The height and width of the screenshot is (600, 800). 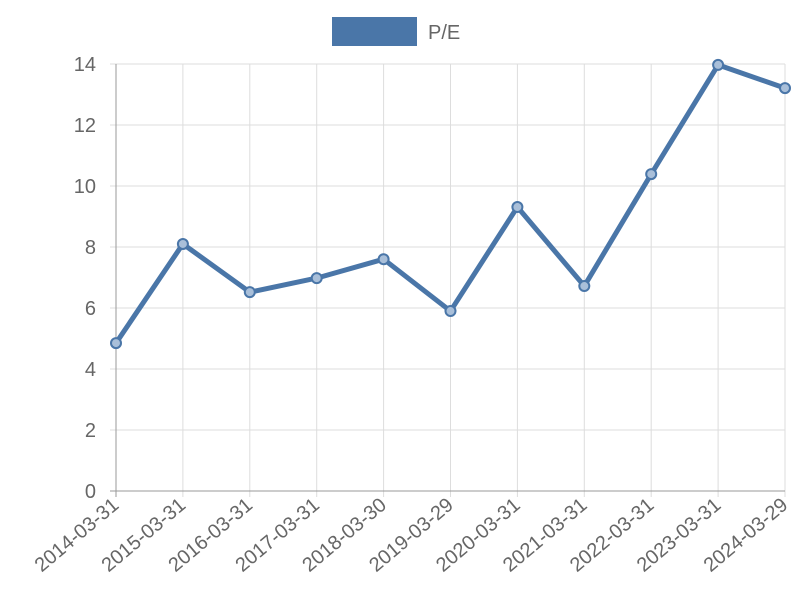 I want to click on y-tick-label: 10, so click(x=85, y=187).